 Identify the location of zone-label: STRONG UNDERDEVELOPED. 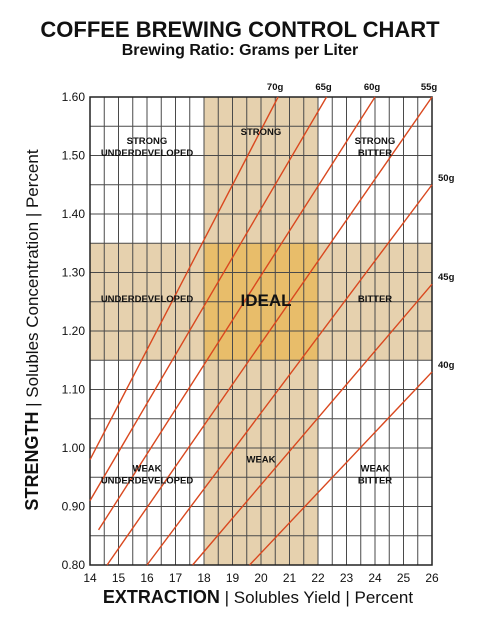
(147, 147).